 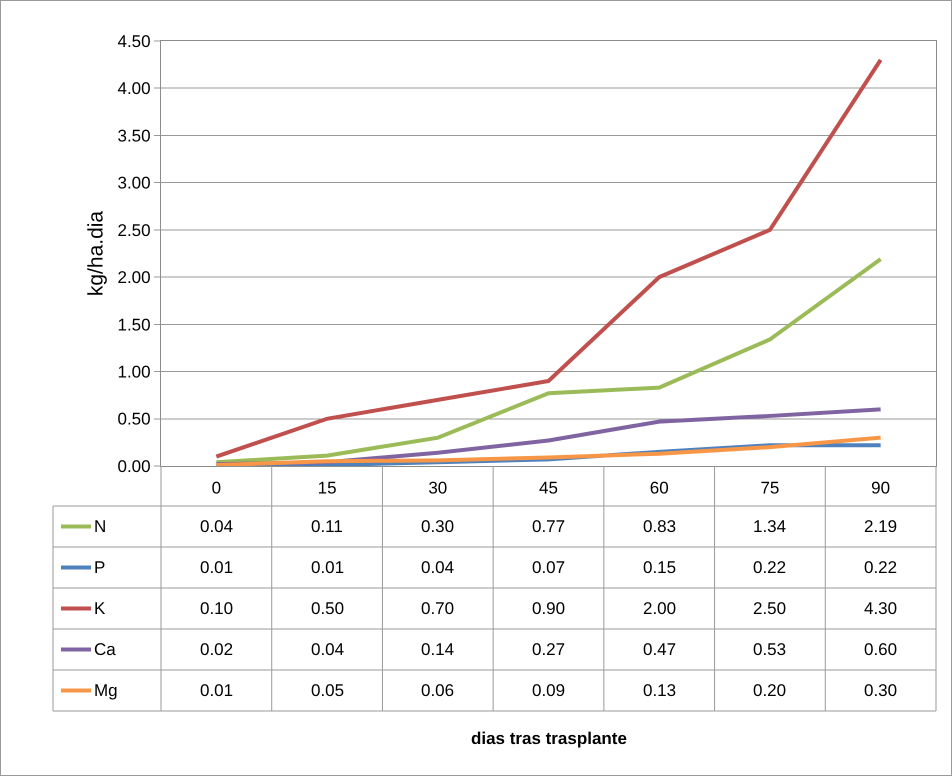 I want to click on text: dias tras trasplante, so click(x=549, y=738).